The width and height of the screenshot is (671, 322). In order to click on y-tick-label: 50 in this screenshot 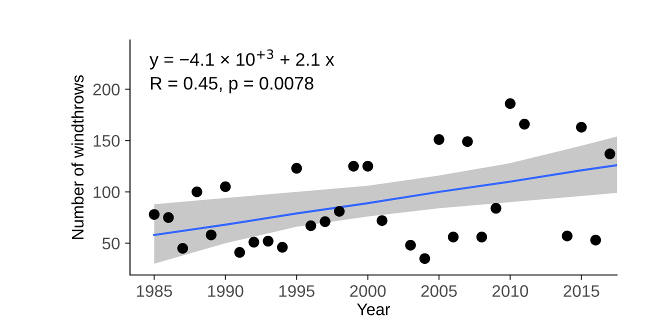, I will do `click(111, 244)`.